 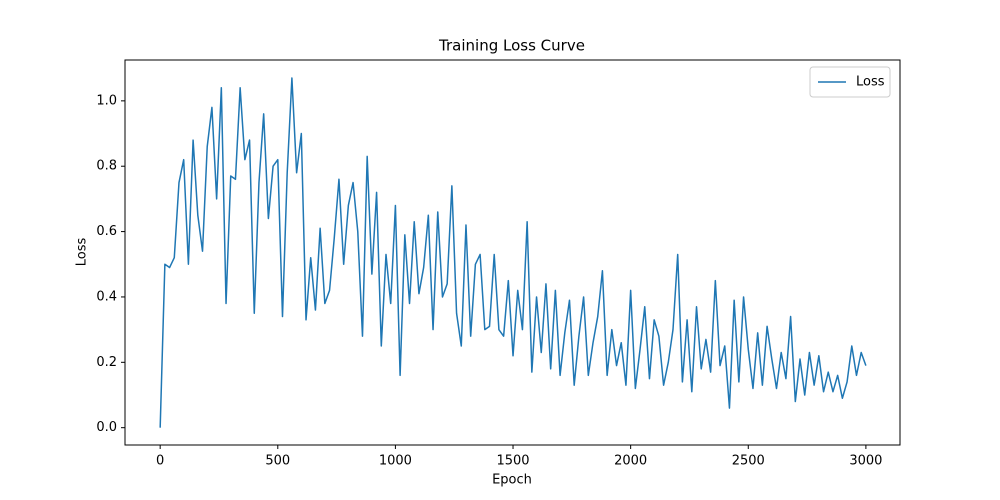 What do you see at coordinates (850, 82) in the screenshot?
I see `legend-box` at bounding box center [850, 82].